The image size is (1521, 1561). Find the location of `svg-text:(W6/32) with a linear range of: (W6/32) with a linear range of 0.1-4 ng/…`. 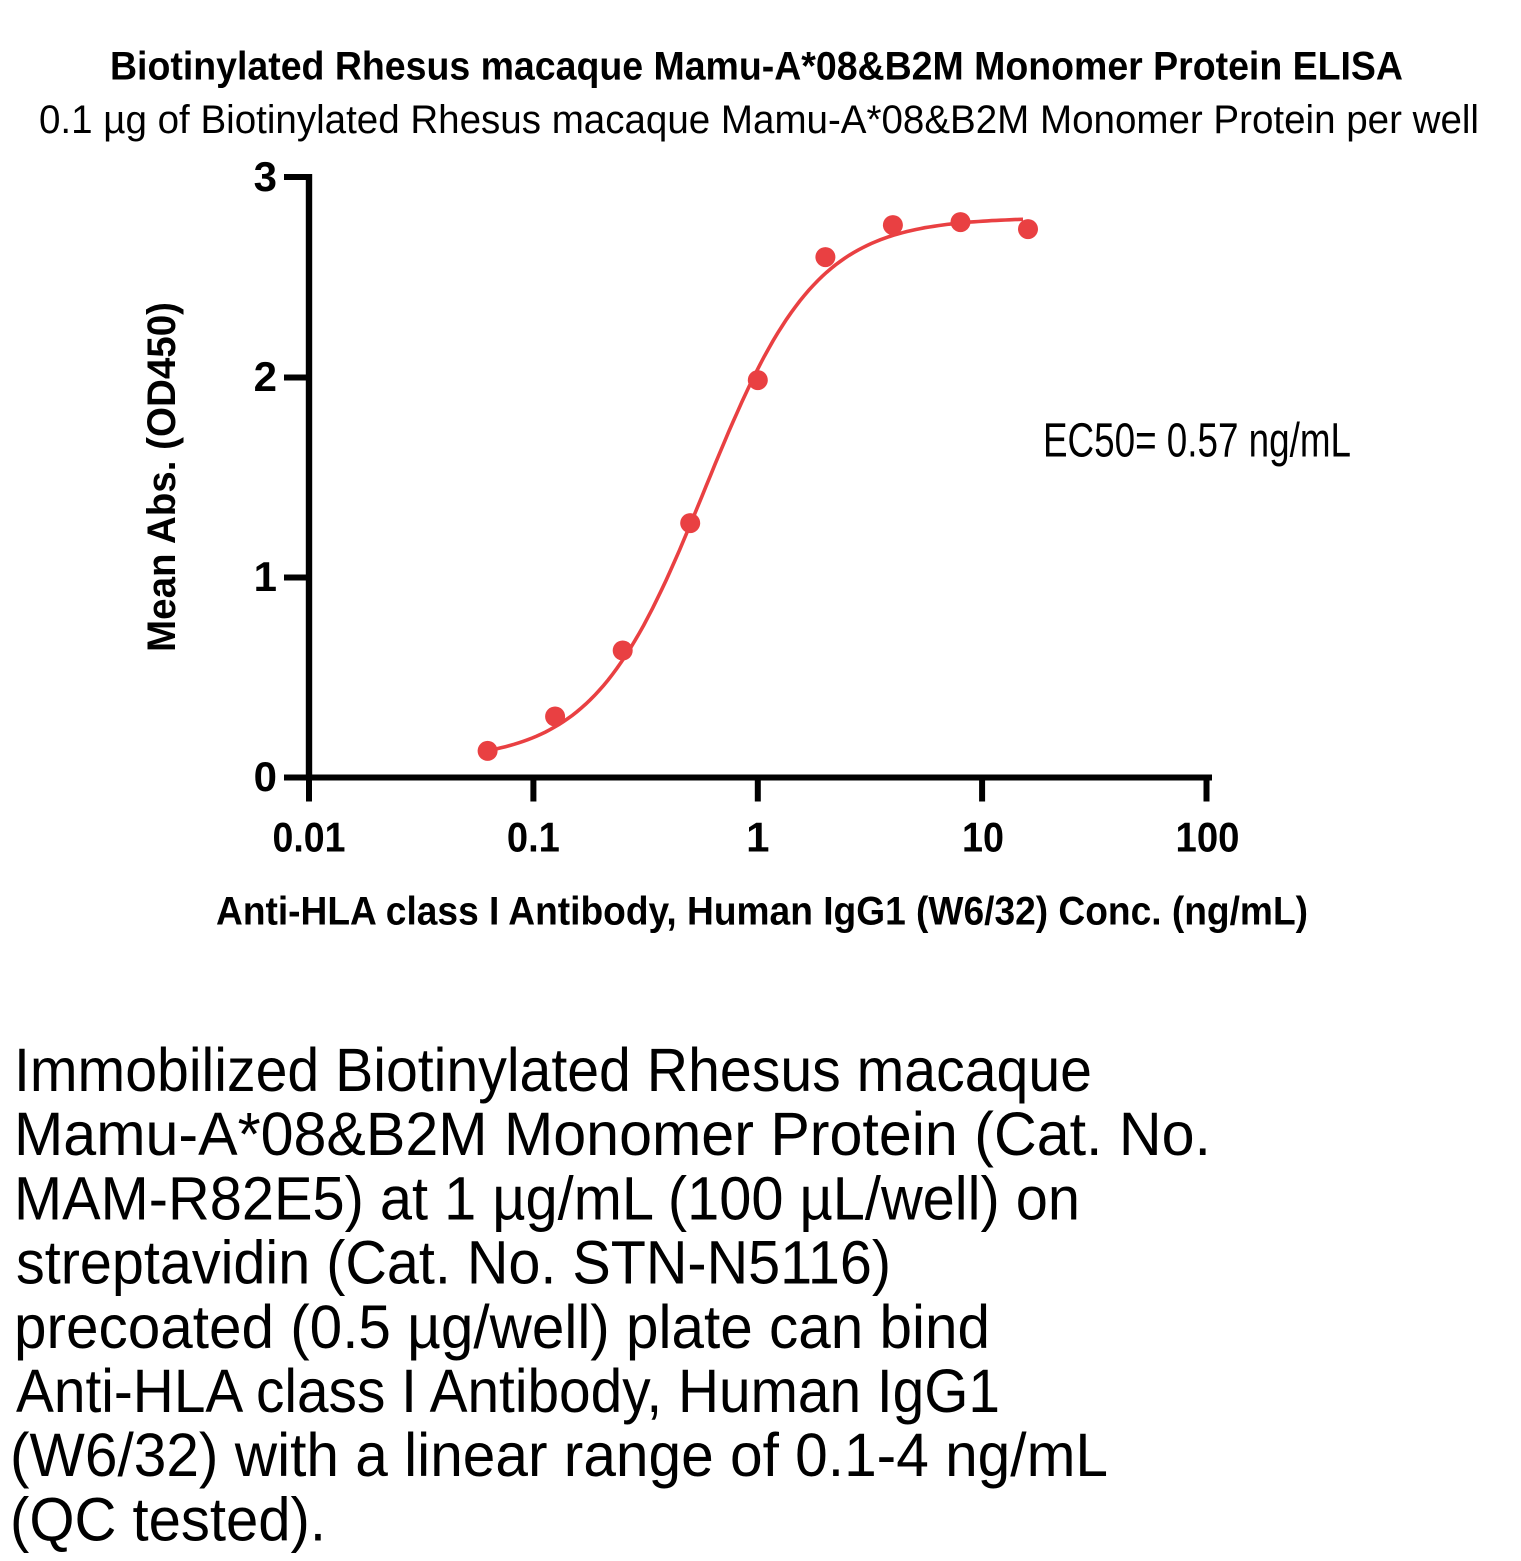

svg-text:(W6/32) with a linear range of: (W6/32) with a linear range of 0.1-4 ng/… is located at coordinates (559, 1455).